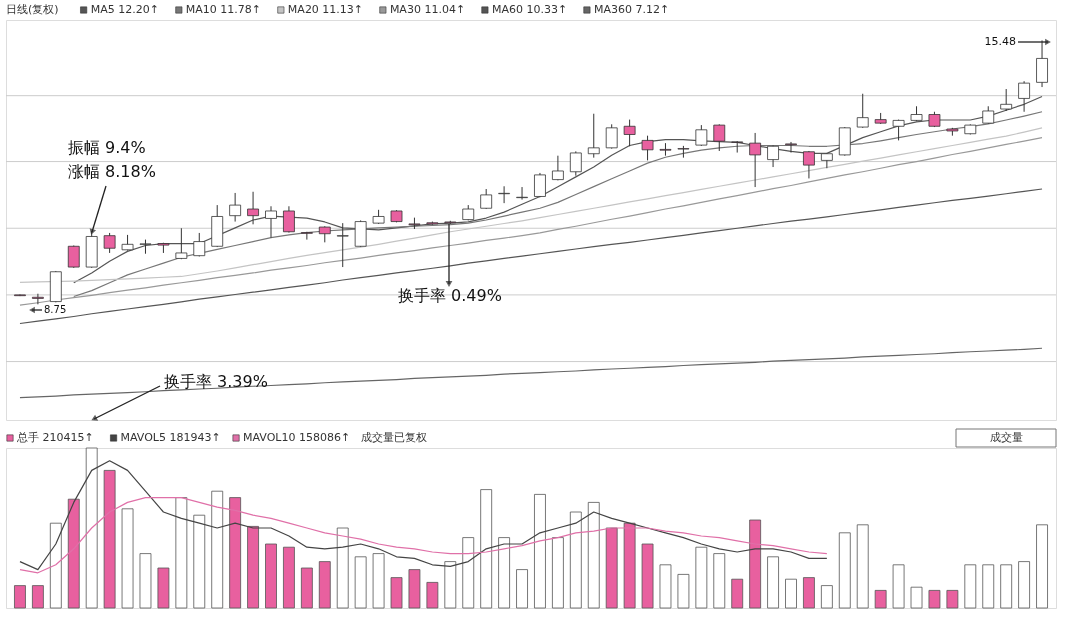  Describe the element at coordinates (450, 295) in the screenshot. I see `annotation: 换手率 0.49%` at that location.